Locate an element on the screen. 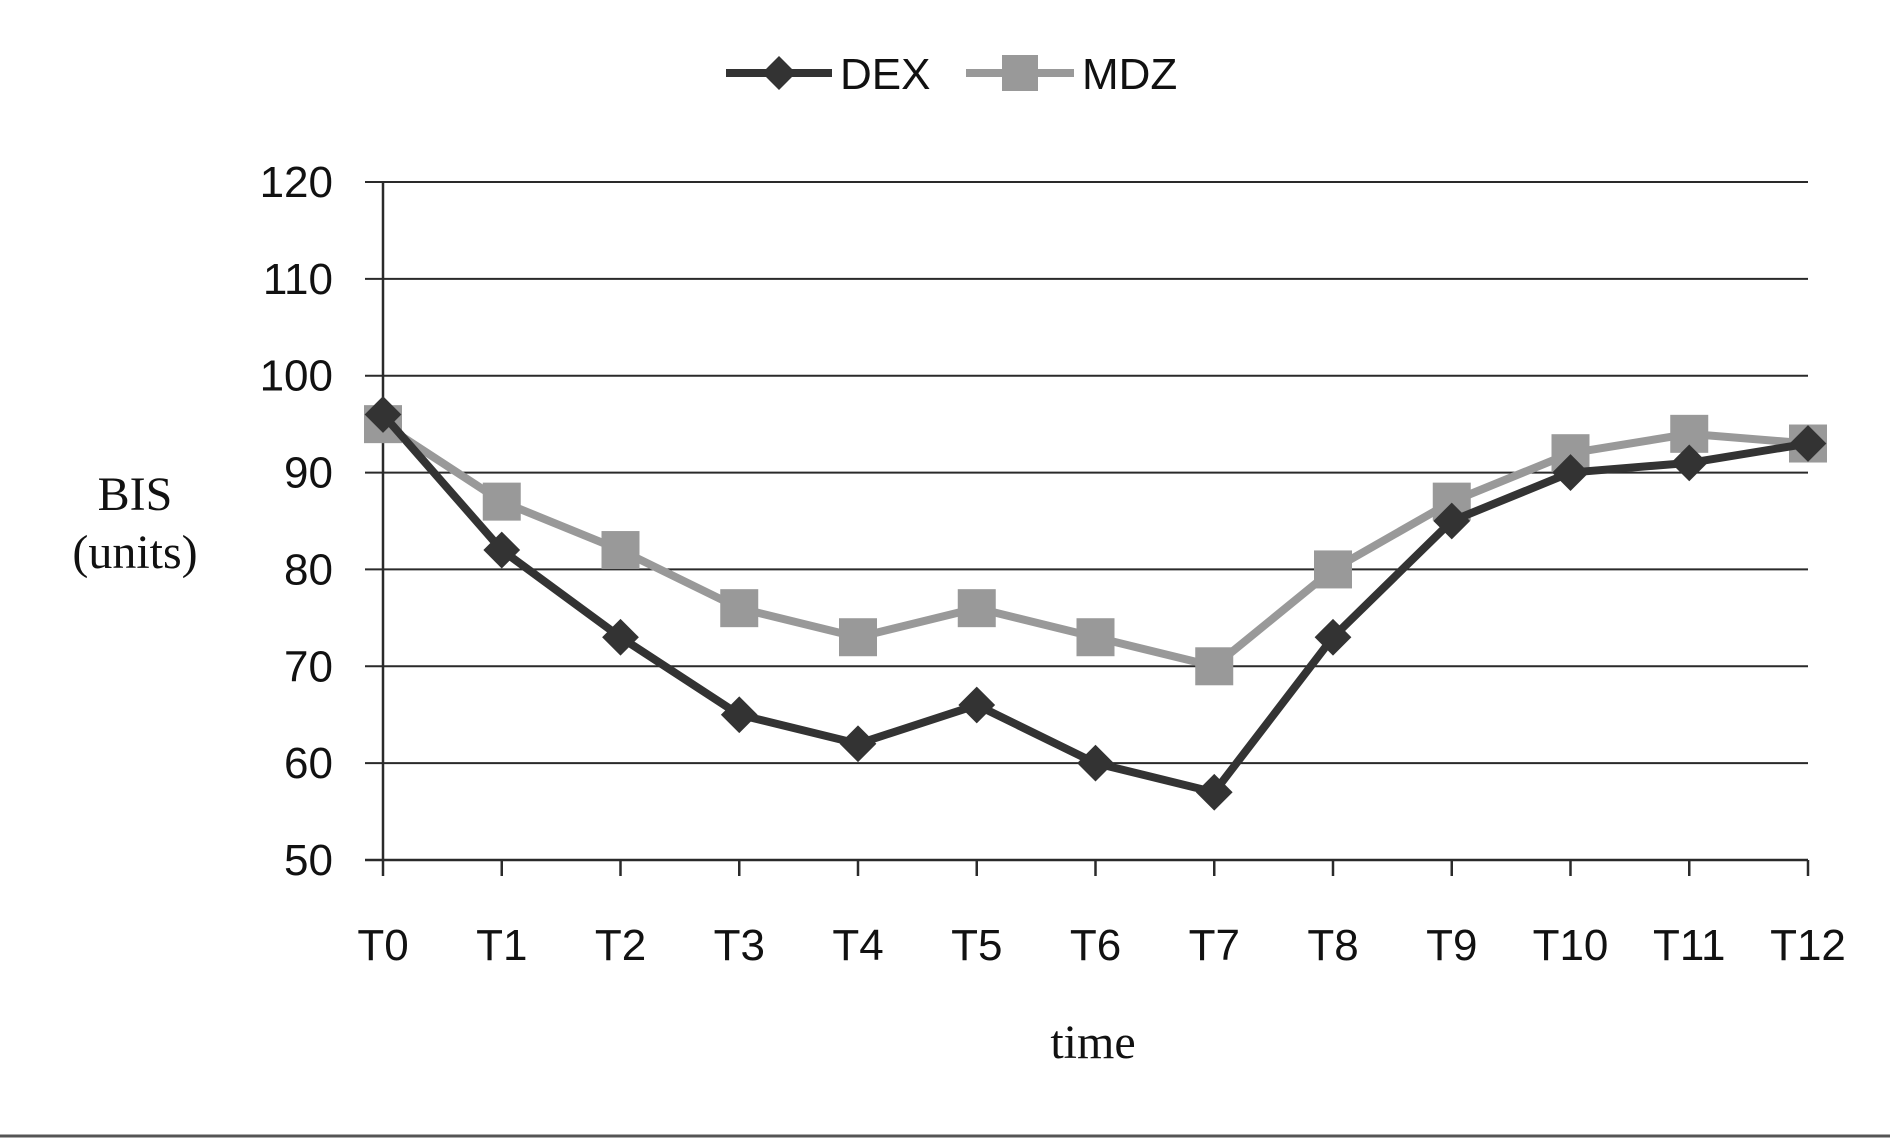  y-tick-label-110: 110 is located at coordinates (298, 279).